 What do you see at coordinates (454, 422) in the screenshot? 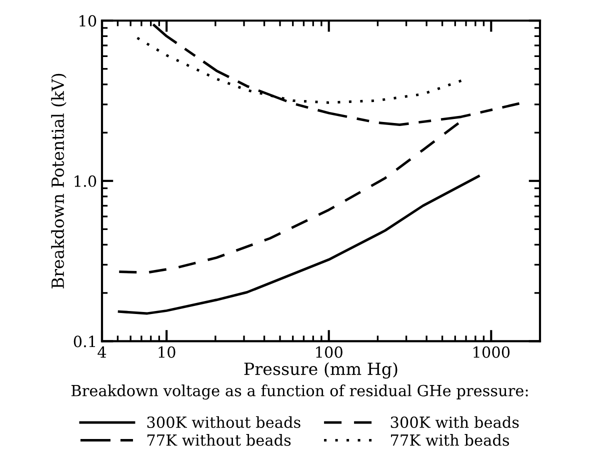
I see `legend-label: 300K with beads` at bounding box center [454, 422].